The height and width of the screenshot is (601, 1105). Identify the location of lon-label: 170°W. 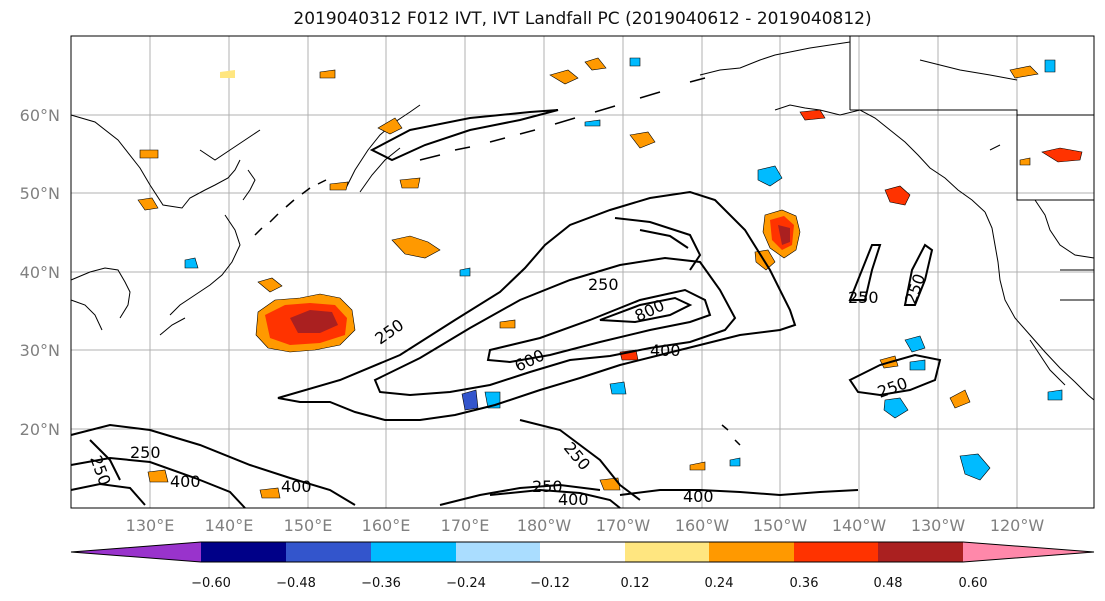
(623, 525).